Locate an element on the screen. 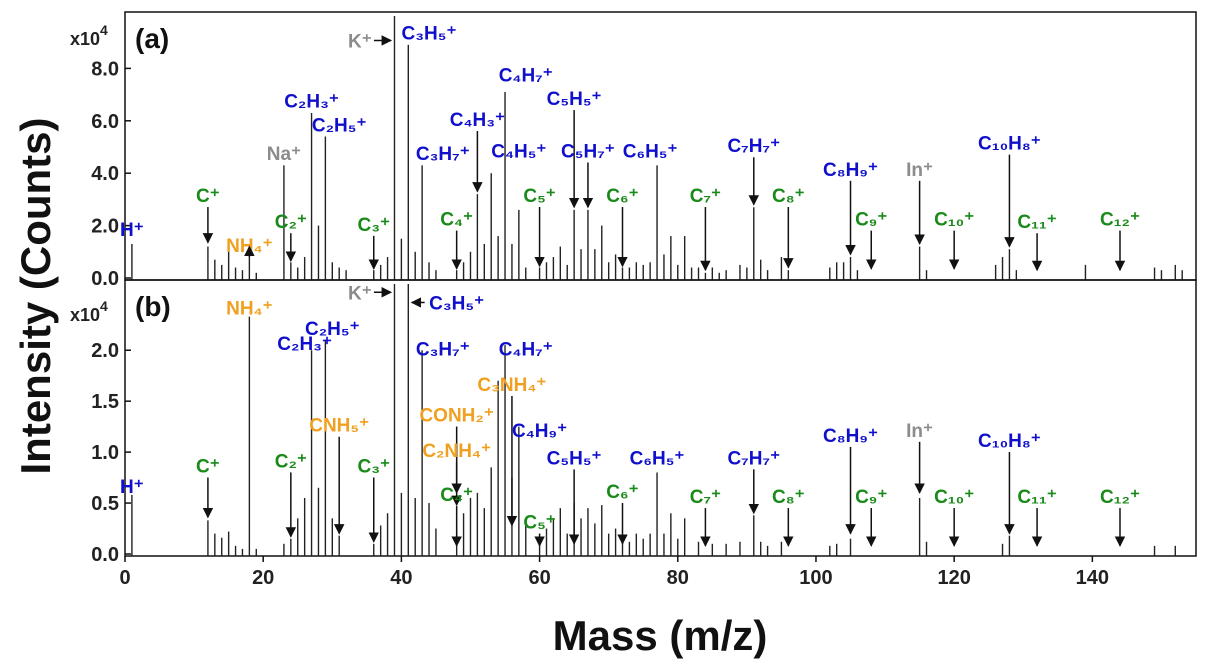 Image resolution: width=1207 pixels, height=670 pixels. panel-a-multiplier-exp: 4 is located at coordinates (104, 30).